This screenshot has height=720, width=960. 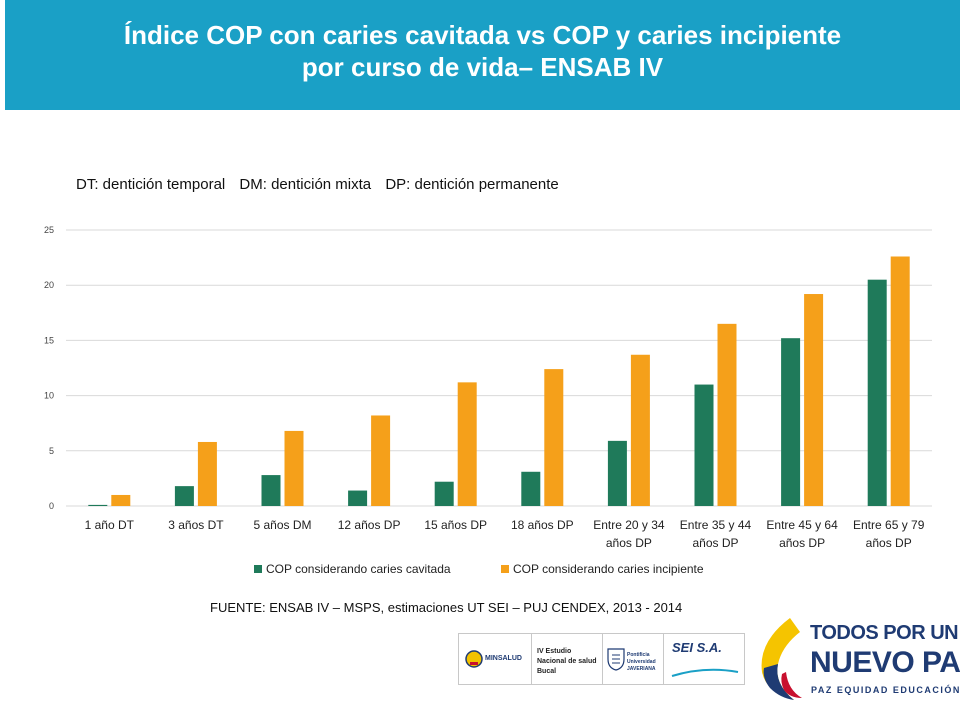 What do you see at coordinates (716, 525) in the screenshot?
I see `x-tick-label: Entre 35 y 44` at bounding box center [716, 525].